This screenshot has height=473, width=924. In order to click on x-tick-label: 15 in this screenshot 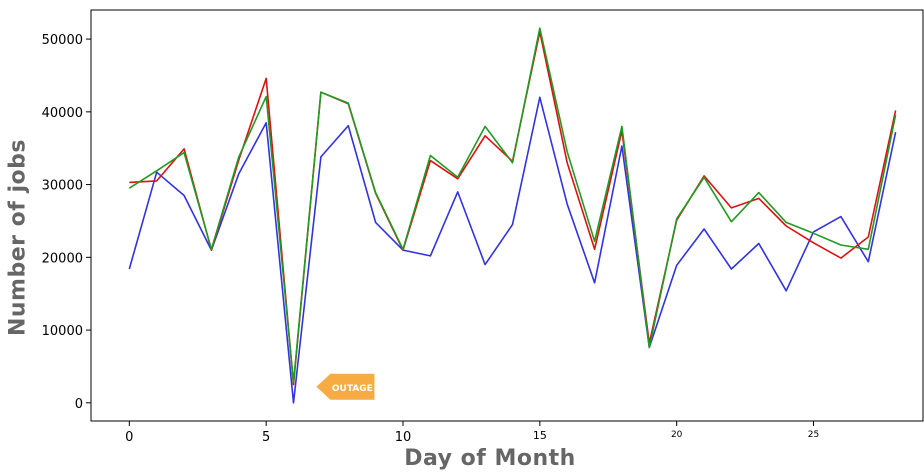, I will do `click(540, 435)`.